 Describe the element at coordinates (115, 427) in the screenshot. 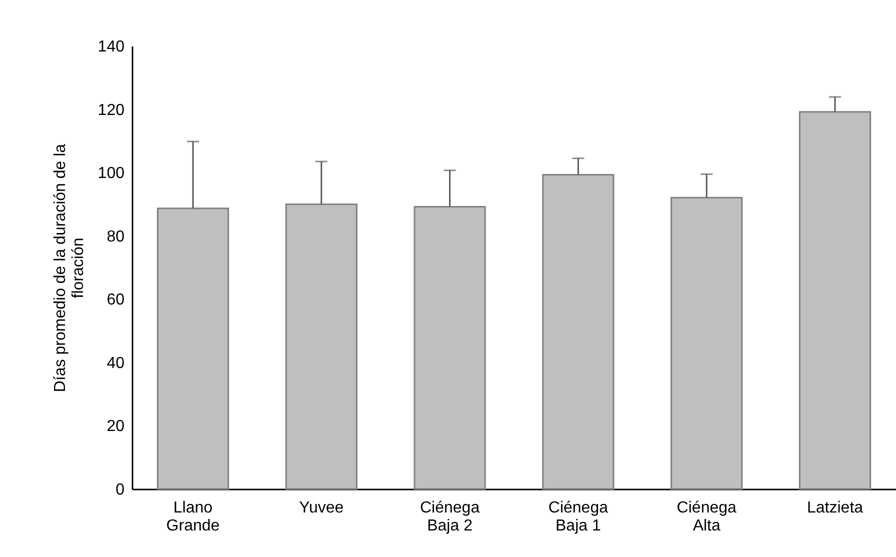

I see `y-tick-label: 20` at that location.